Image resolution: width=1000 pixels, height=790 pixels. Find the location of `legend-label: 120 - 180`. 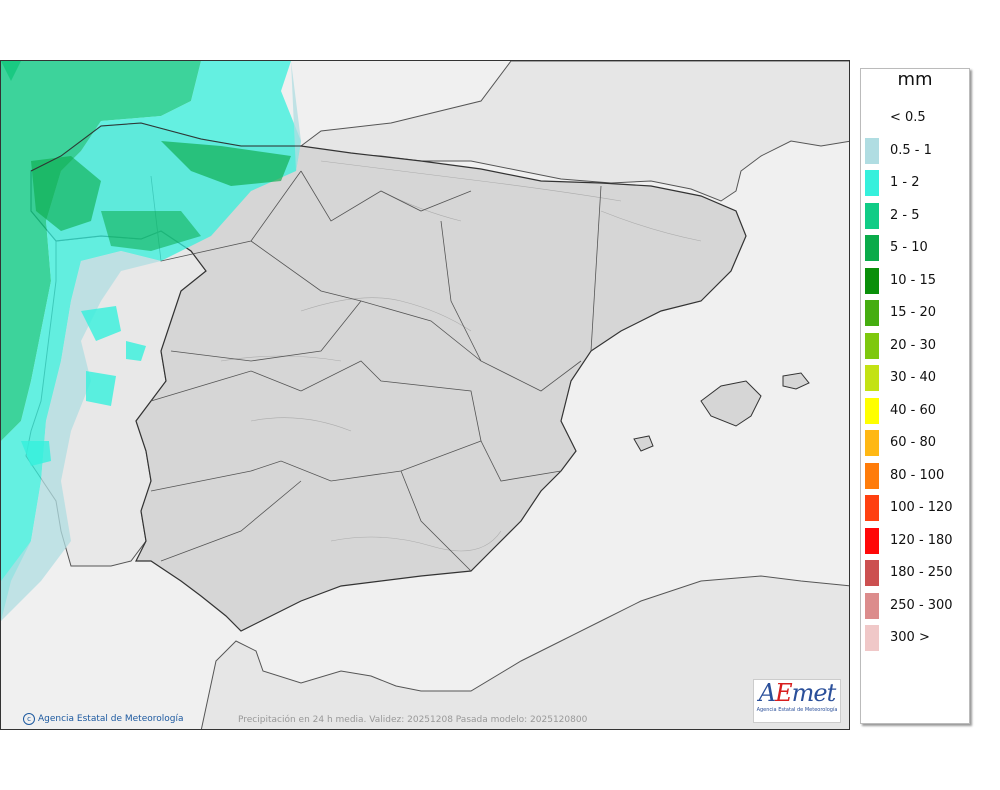

legend-label: 120 - 180 is located at coordinates (921, 540).